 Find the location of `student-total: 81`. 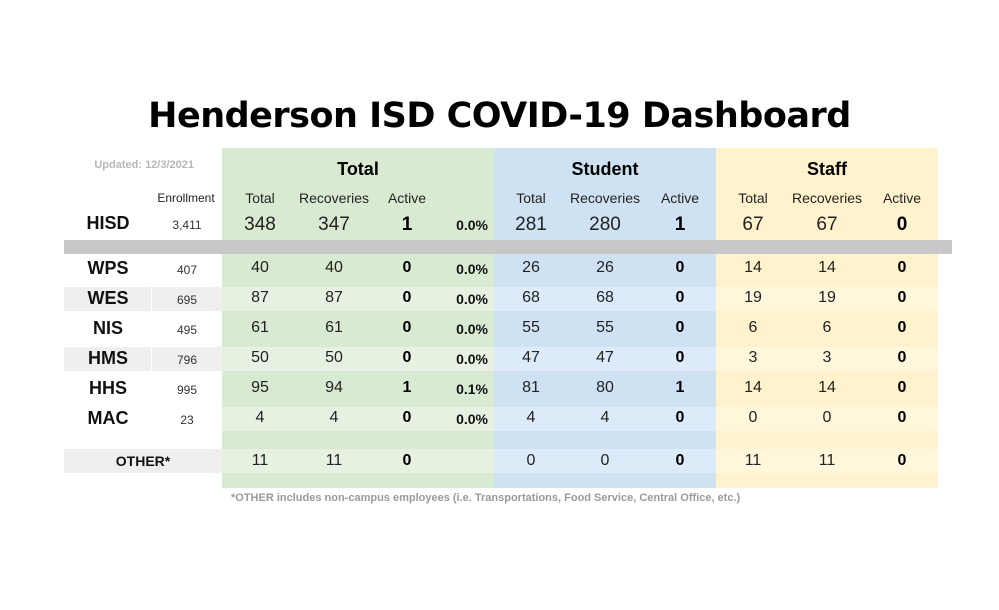

student-total: 81 is located at coordinates (531, 387).